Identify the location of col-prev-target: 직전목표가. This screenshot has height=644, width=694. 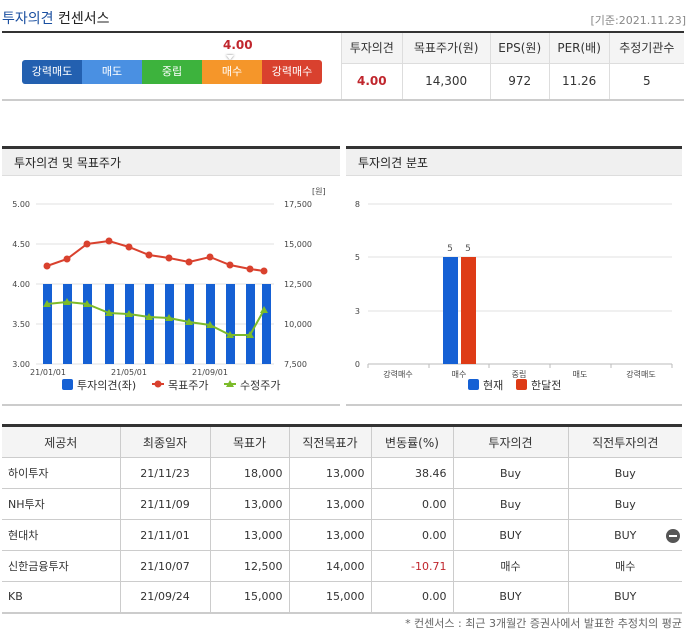
(329, 441).